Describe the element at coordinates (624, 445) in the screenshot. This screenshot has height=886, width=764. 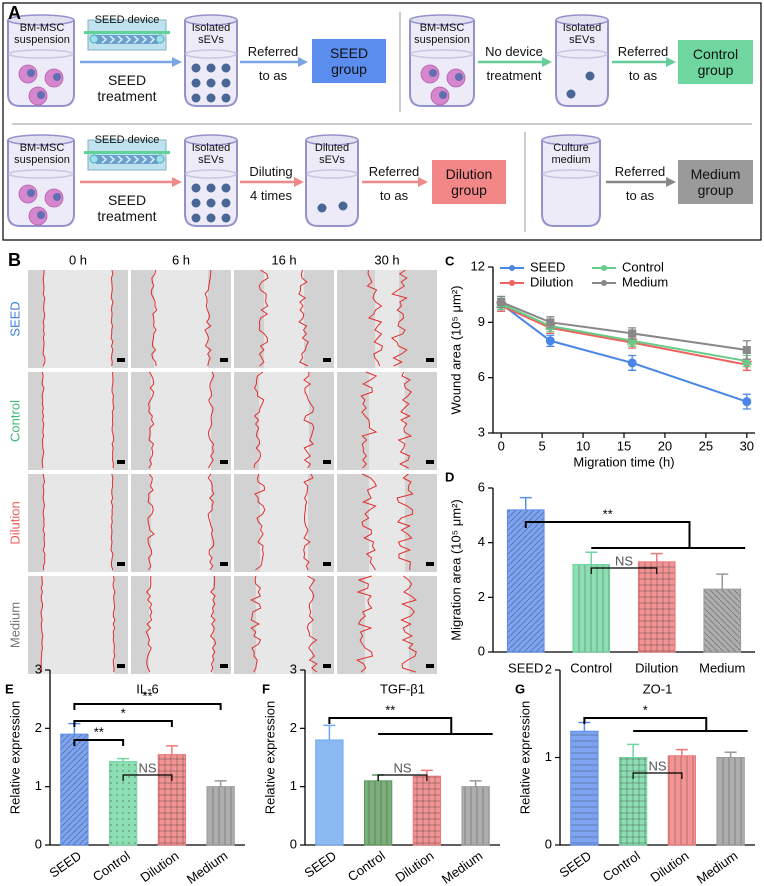
I see `x-tick-label: 15` at that location.